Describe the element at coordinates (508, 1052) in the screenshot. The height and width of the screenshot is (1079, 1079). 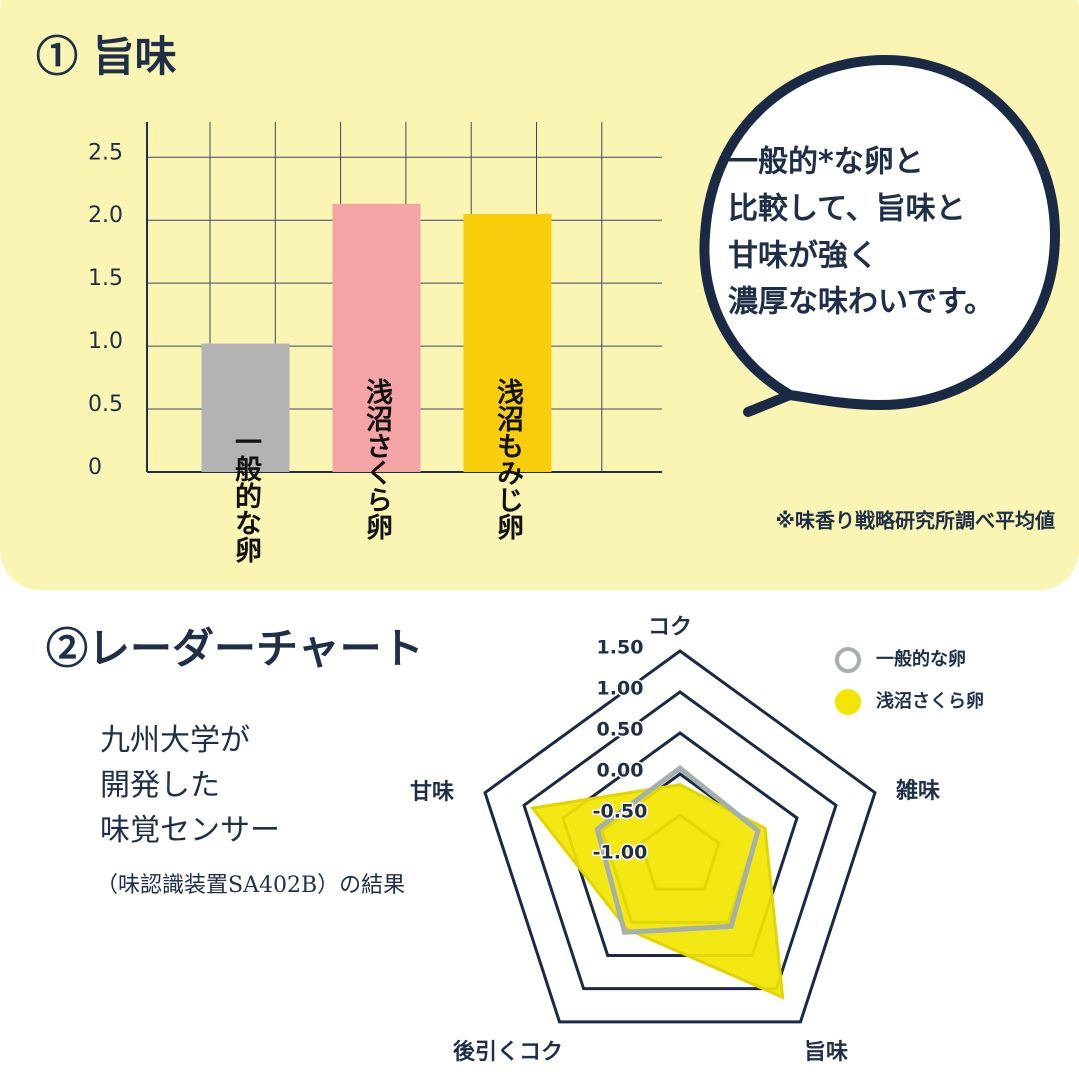
I see `axis-label: 後引くコク` at that location.